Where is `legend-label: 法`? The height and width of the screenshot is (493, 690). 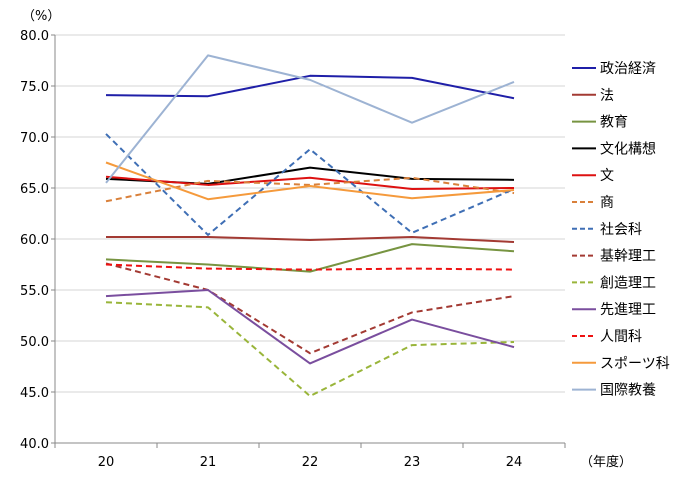
legend-label: 法 is located at coordinates (607, 96).